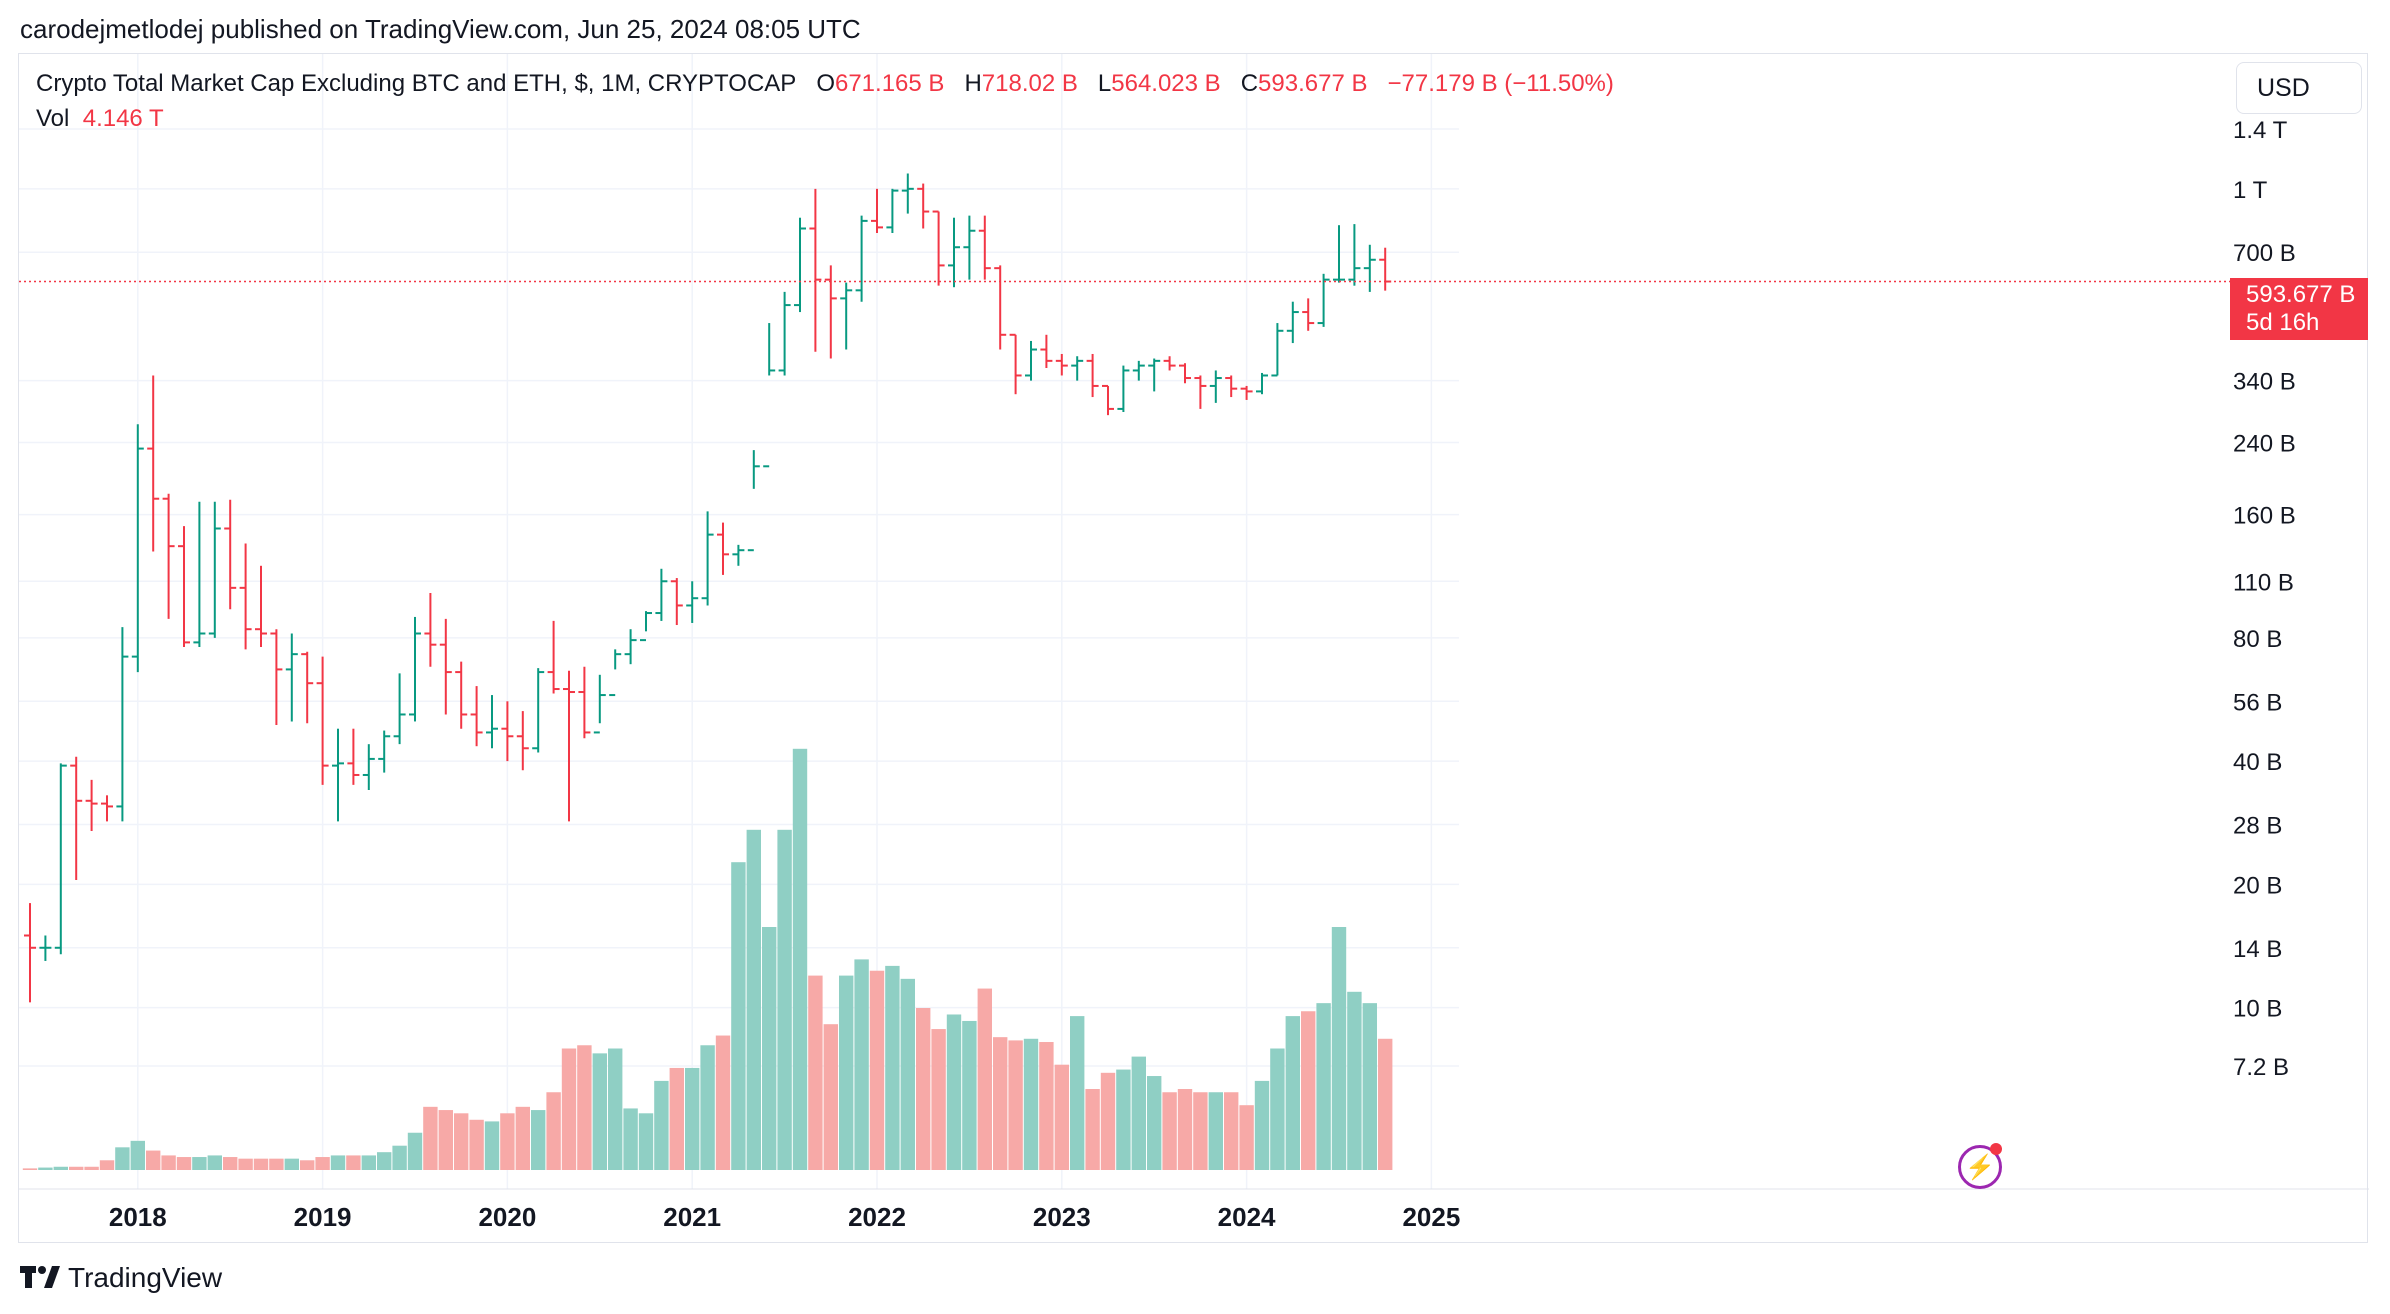  Describe the element at coordinates (2264, 516) in the screenshot. I see `y-tick-label: 160 B` at that location.